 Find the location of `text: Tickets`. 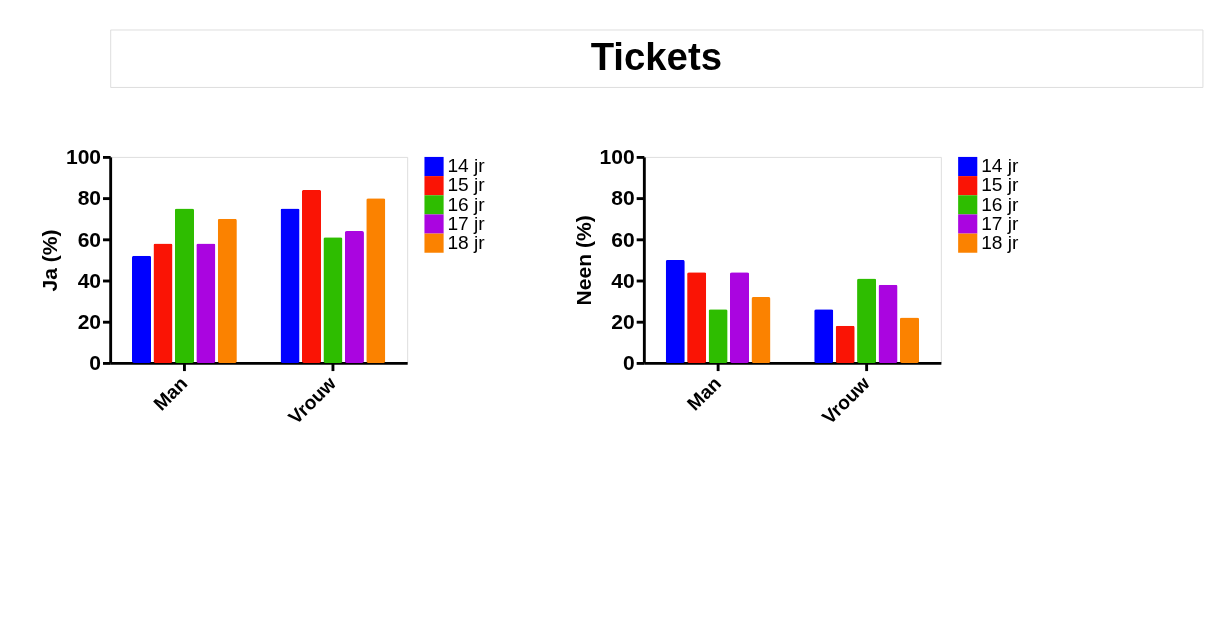

text: Tickets is located at coordinates (656, 56).